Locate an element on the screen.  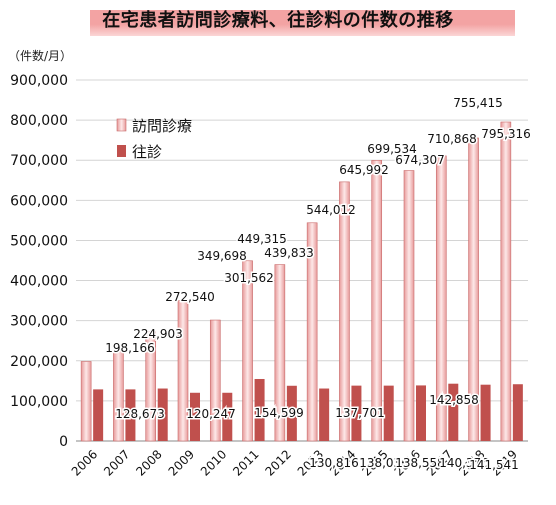
data-label-house-call: 138,558 is located at coordinates (420, 463).